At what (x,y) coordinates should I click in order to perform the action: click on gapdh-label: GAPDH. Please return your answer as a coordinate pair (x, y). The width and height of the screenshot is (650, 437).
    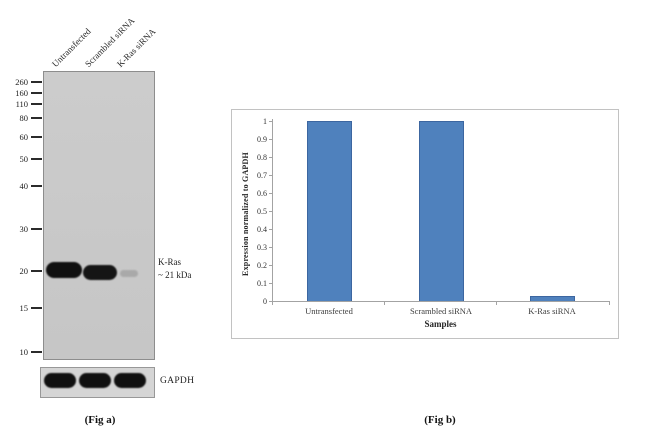
    Looking at the image, I should click on (177, 381).